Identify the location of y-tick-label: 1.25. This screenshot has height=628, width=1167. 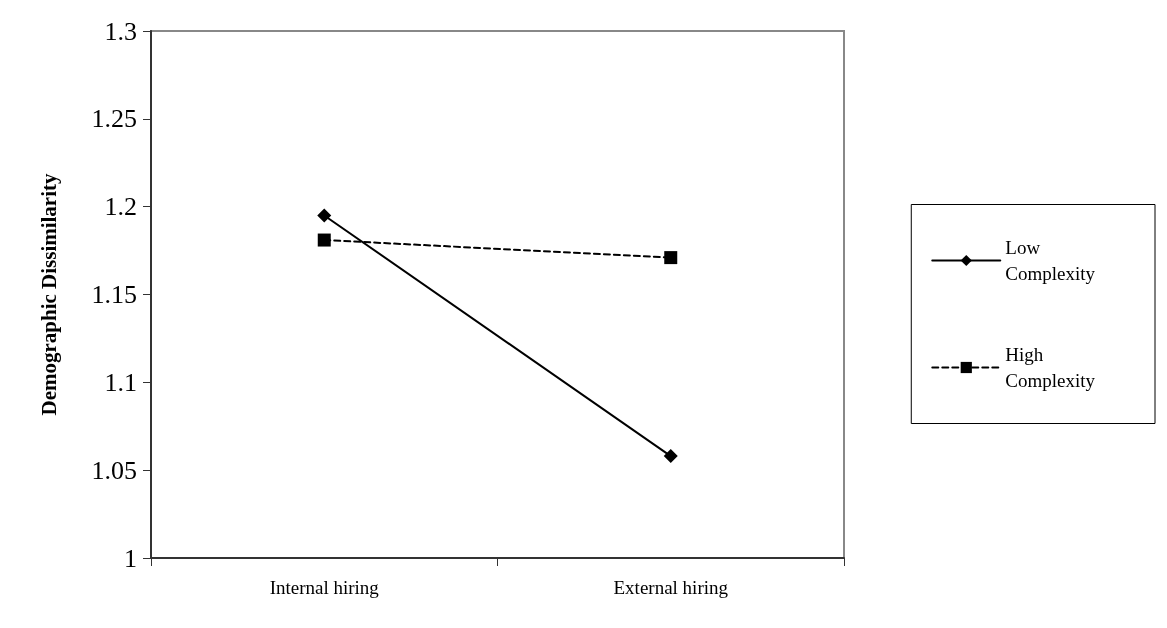
(114, 119).